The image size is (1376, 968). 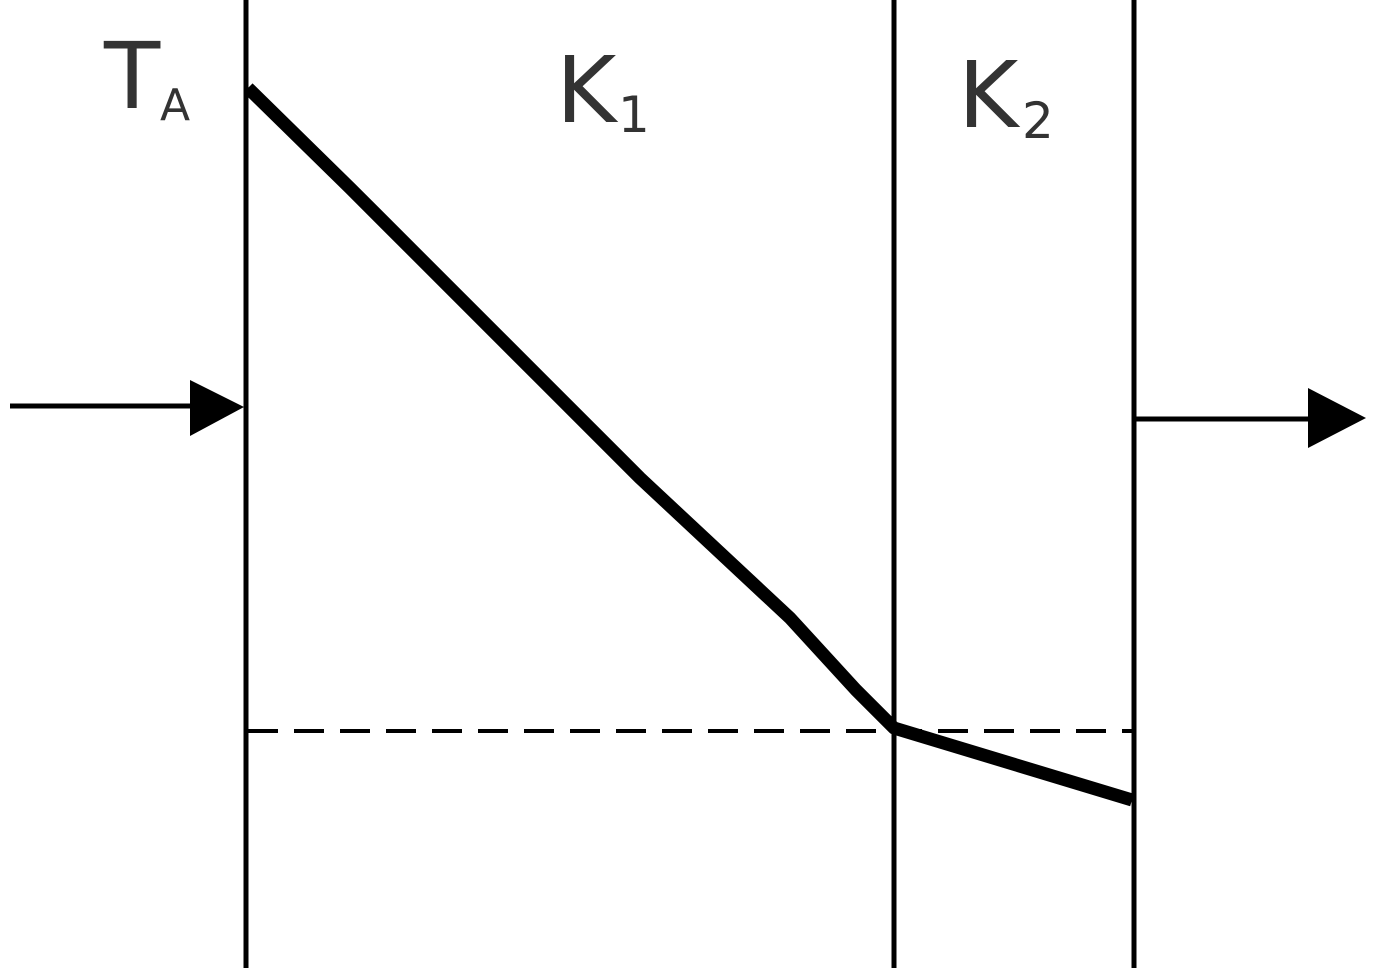 What do you see at coordinates (603, 90) in the screenshot?
I see `layer1-conductivity-label: K1` at bounding box center [603, 90].